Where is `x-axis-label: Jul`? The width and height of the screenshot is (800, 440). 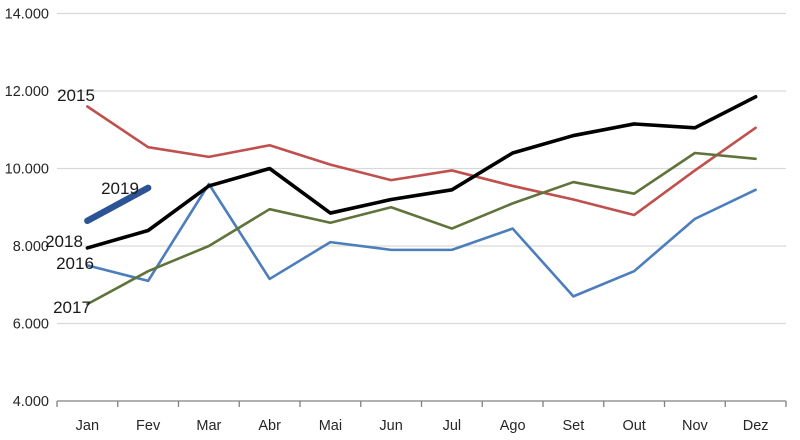
x-axis-label: Jul is located at coordinates (452, 426).